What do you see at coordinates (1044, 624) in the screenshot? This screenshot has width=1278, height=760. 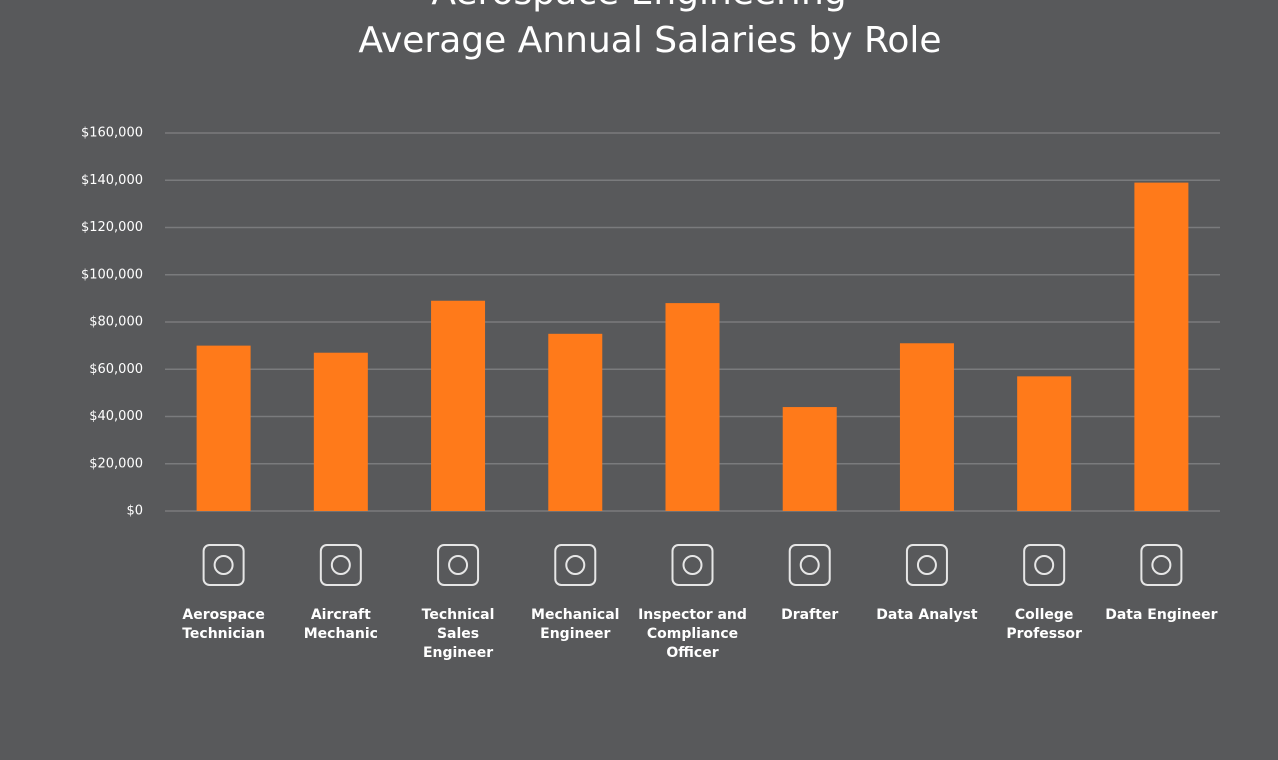 I see `x-tick-label: College Professor` at bounding box center [1044, 624].